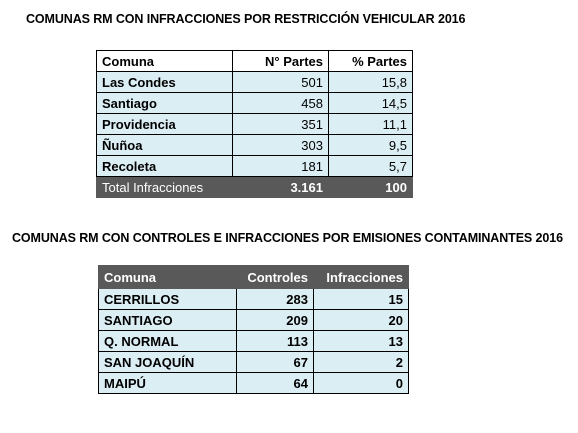 The height and width of the screenshot is (433, 578). I want to click on cell-comuna: Santiago, so click(164, 103).